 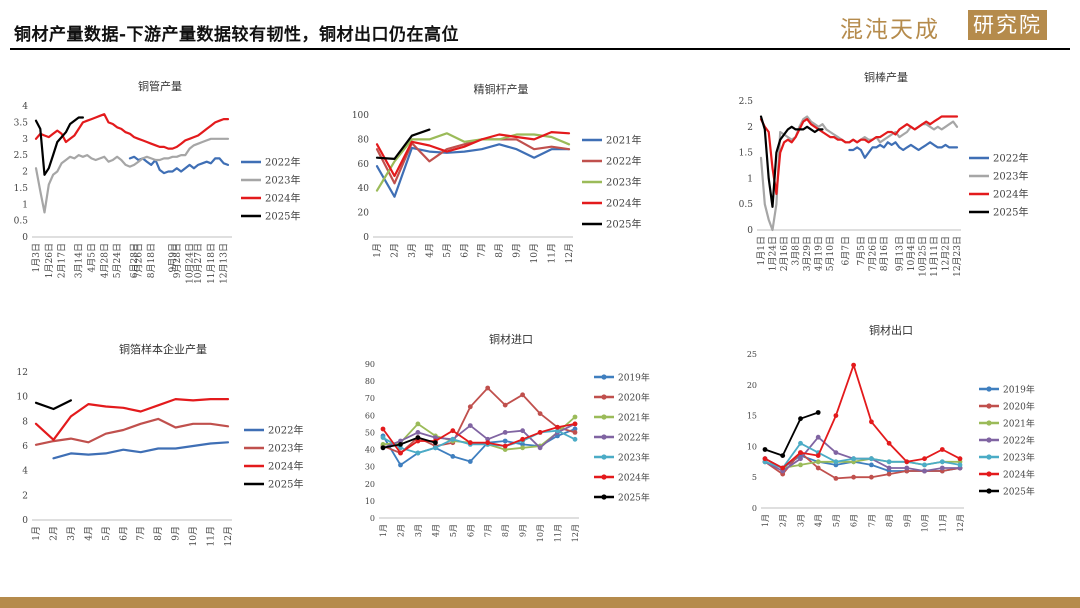 I want to click on x-tick-label: 8月, so click(x=499, y=250).